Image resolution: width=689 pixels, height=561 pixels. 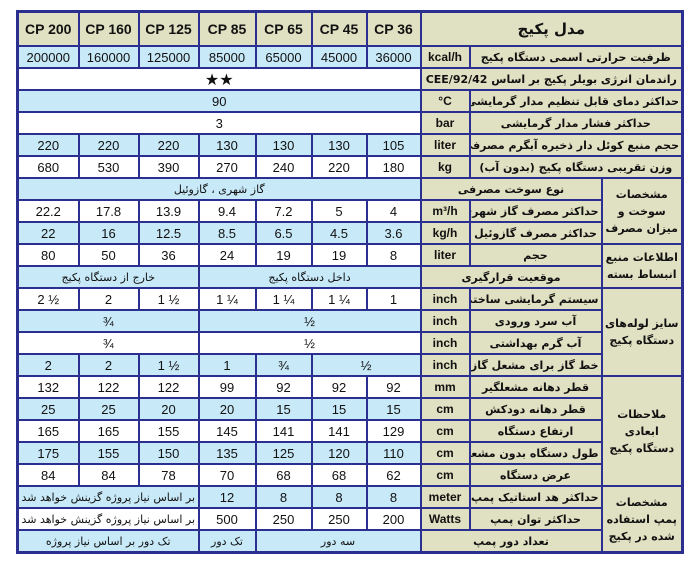 What do you see at coordinates (393, 211) in the screenshot?
I see `value-cell: 4` at bounding box center [393, 211].